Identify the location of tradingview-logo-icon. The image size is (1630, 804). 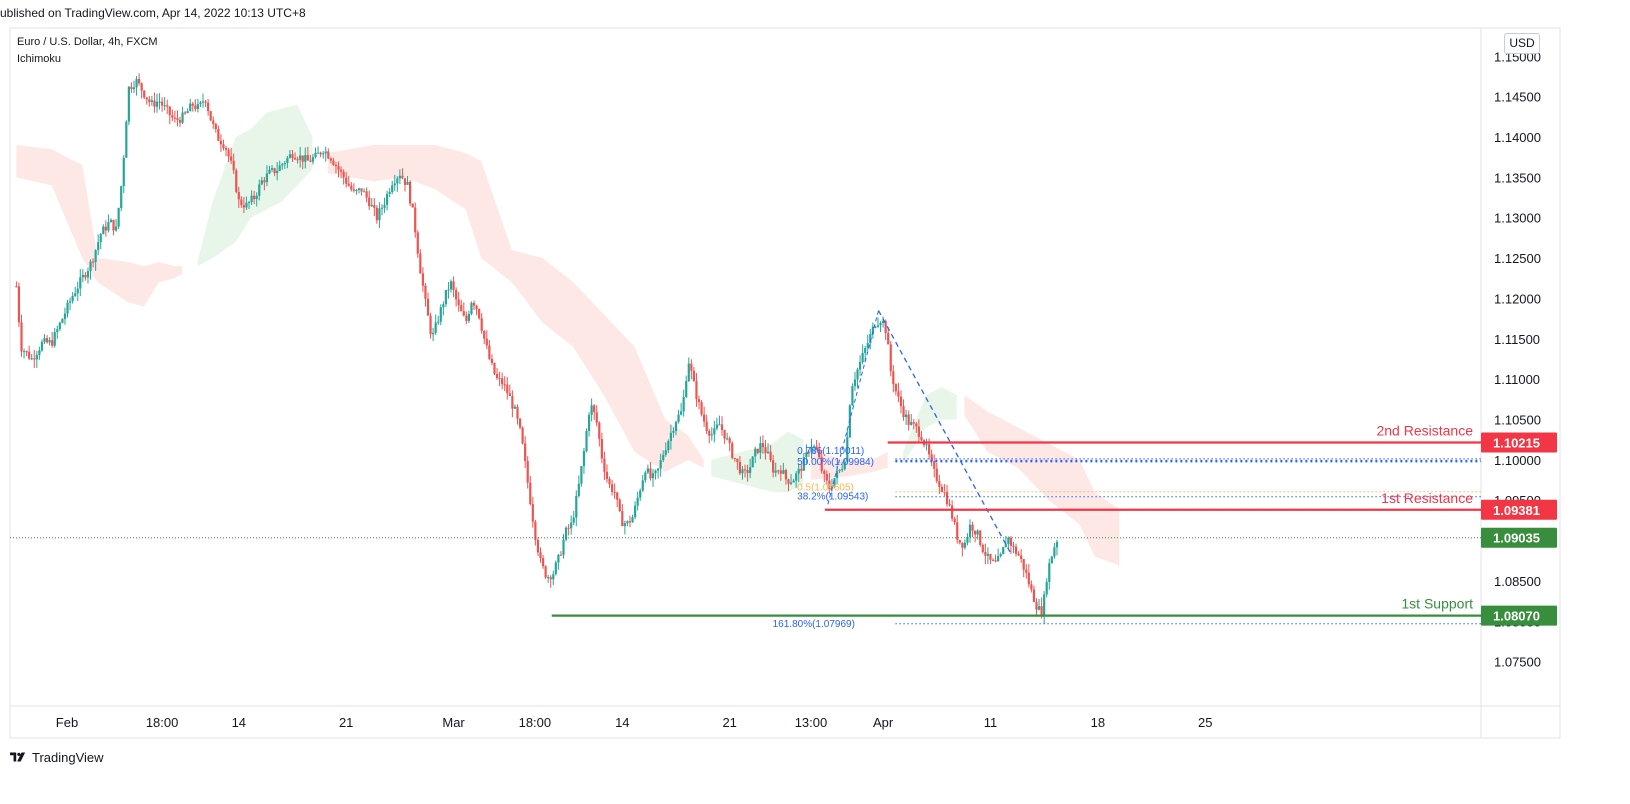
(18, 757).